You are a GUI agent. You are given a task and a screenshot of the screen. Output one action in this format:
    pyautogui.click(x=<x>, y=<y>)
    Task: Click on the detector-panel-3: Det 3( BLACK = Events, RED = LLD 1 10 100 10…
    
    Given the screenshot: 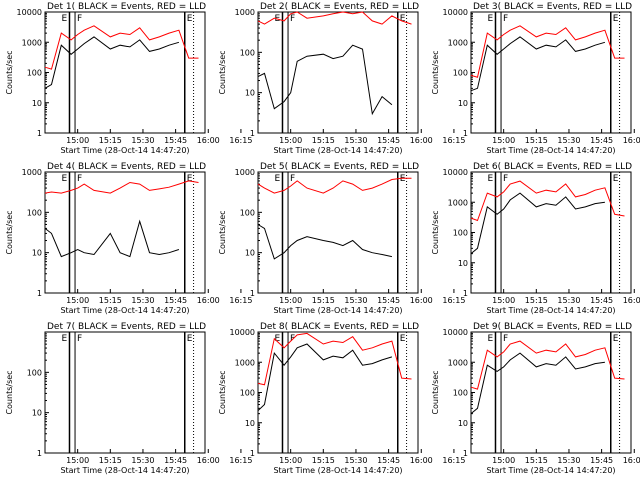 What is the action you would take?
    pyautogui.click(x=535, y=78)
    